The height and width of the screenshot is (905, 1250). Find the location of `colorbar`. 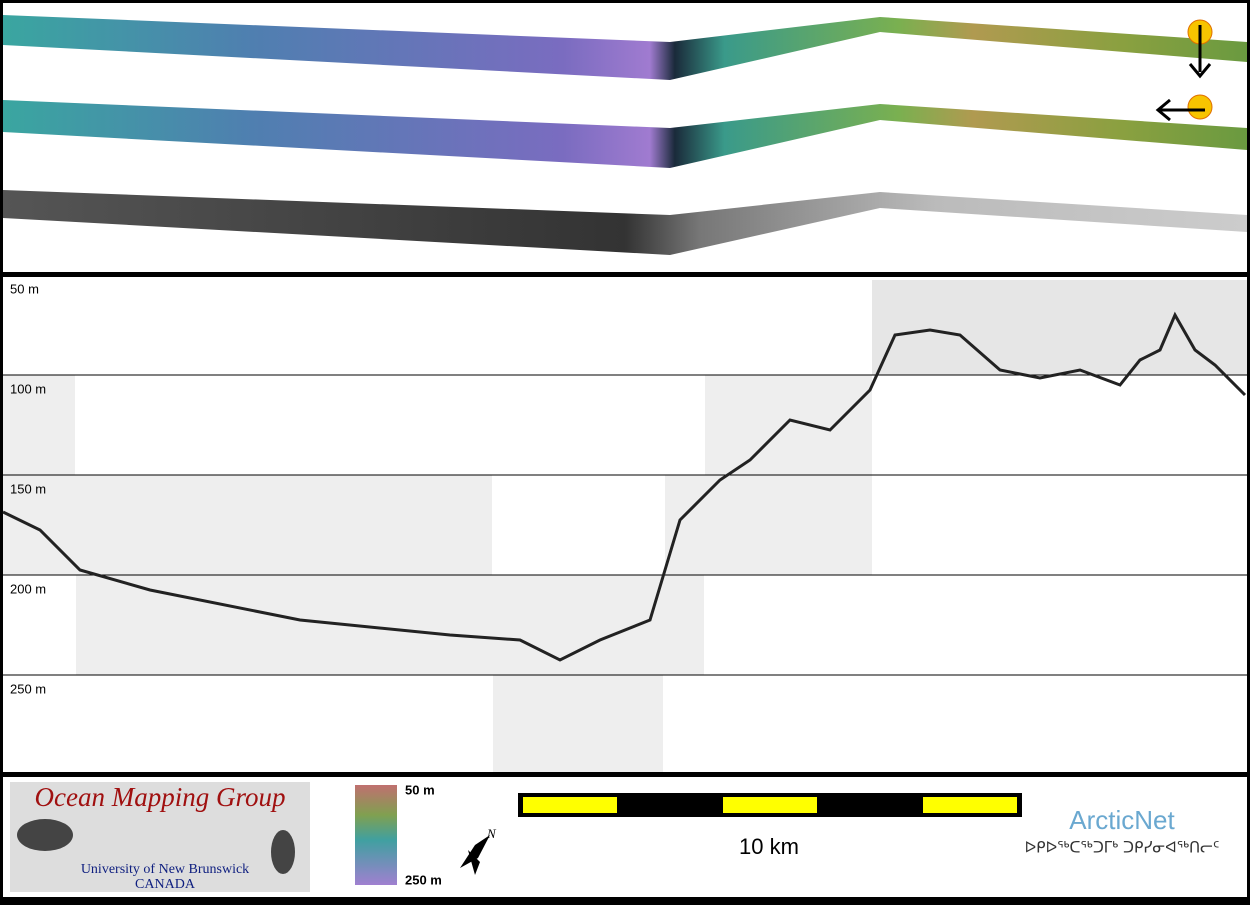

colorbar is located at coordinates (376, 835).